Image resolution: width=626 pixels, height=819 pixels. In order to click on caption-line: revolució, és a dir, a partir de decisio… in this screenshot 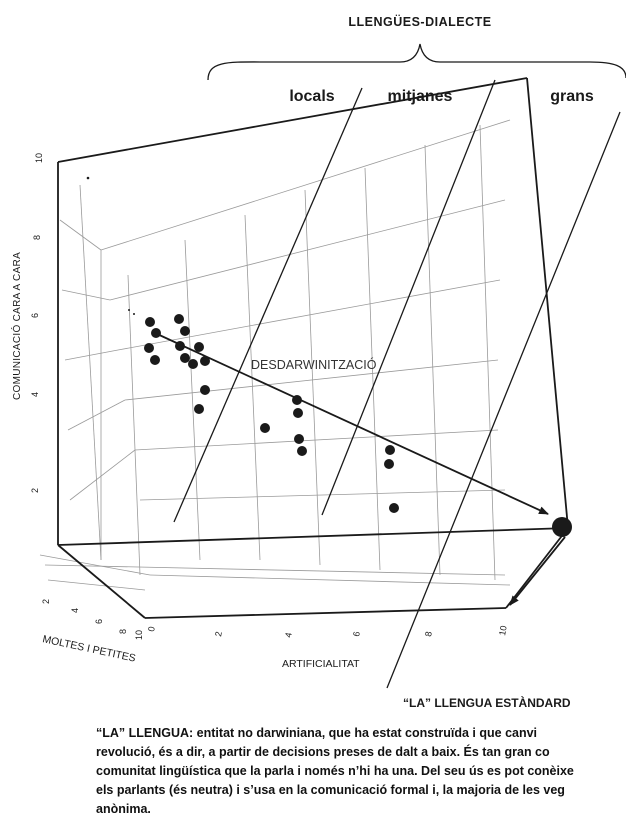, I will do `click(323, 752)`.